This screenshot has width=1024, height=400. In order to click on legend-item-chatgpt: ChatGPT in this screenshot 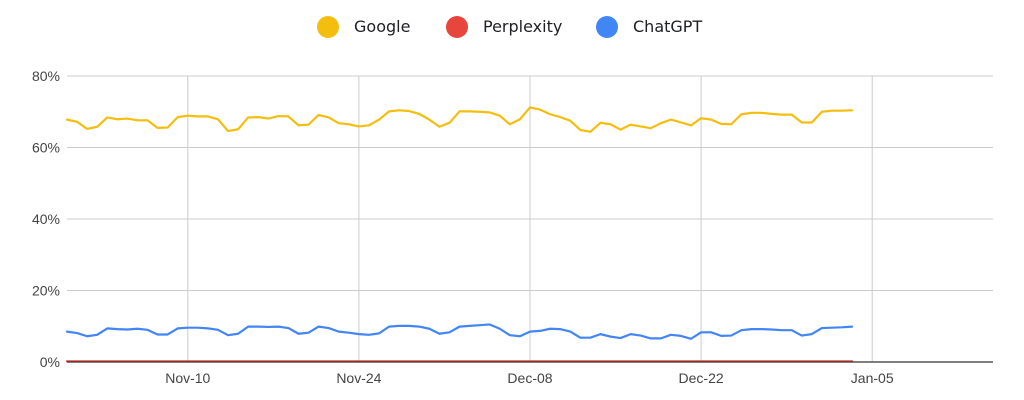, I will do `click(649, 27)`.